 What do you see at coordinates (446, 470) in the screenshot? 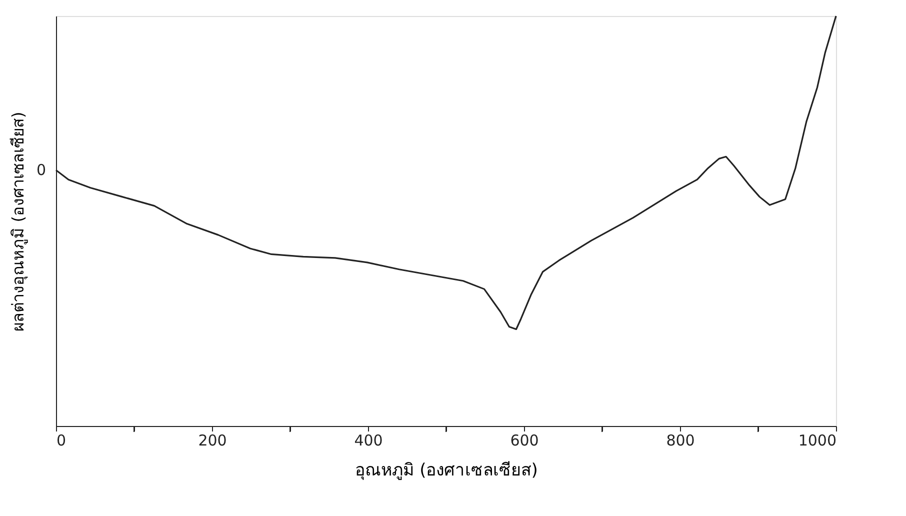
I see `x-axis-title: อุณหภูมิ (องศาเซลเซียส)` at bounding box center [446, 470].